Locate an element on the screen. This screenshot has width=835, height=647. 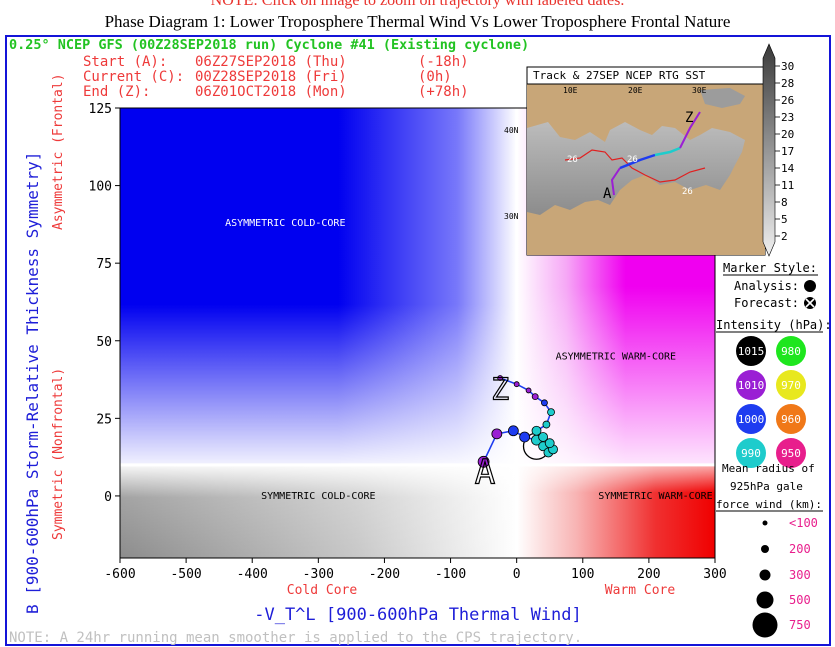
radius-title: 925hPa gale is located at coordinates (766, 486).